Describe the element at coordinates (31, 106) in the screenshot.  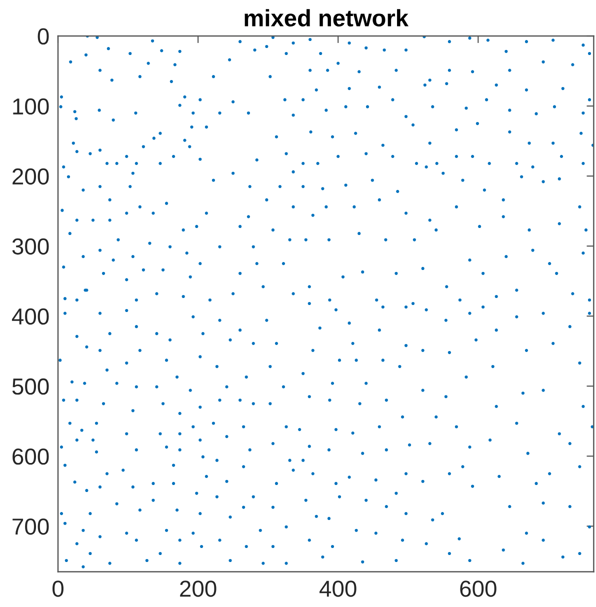
I see `y-tick-label: 100` at that location.